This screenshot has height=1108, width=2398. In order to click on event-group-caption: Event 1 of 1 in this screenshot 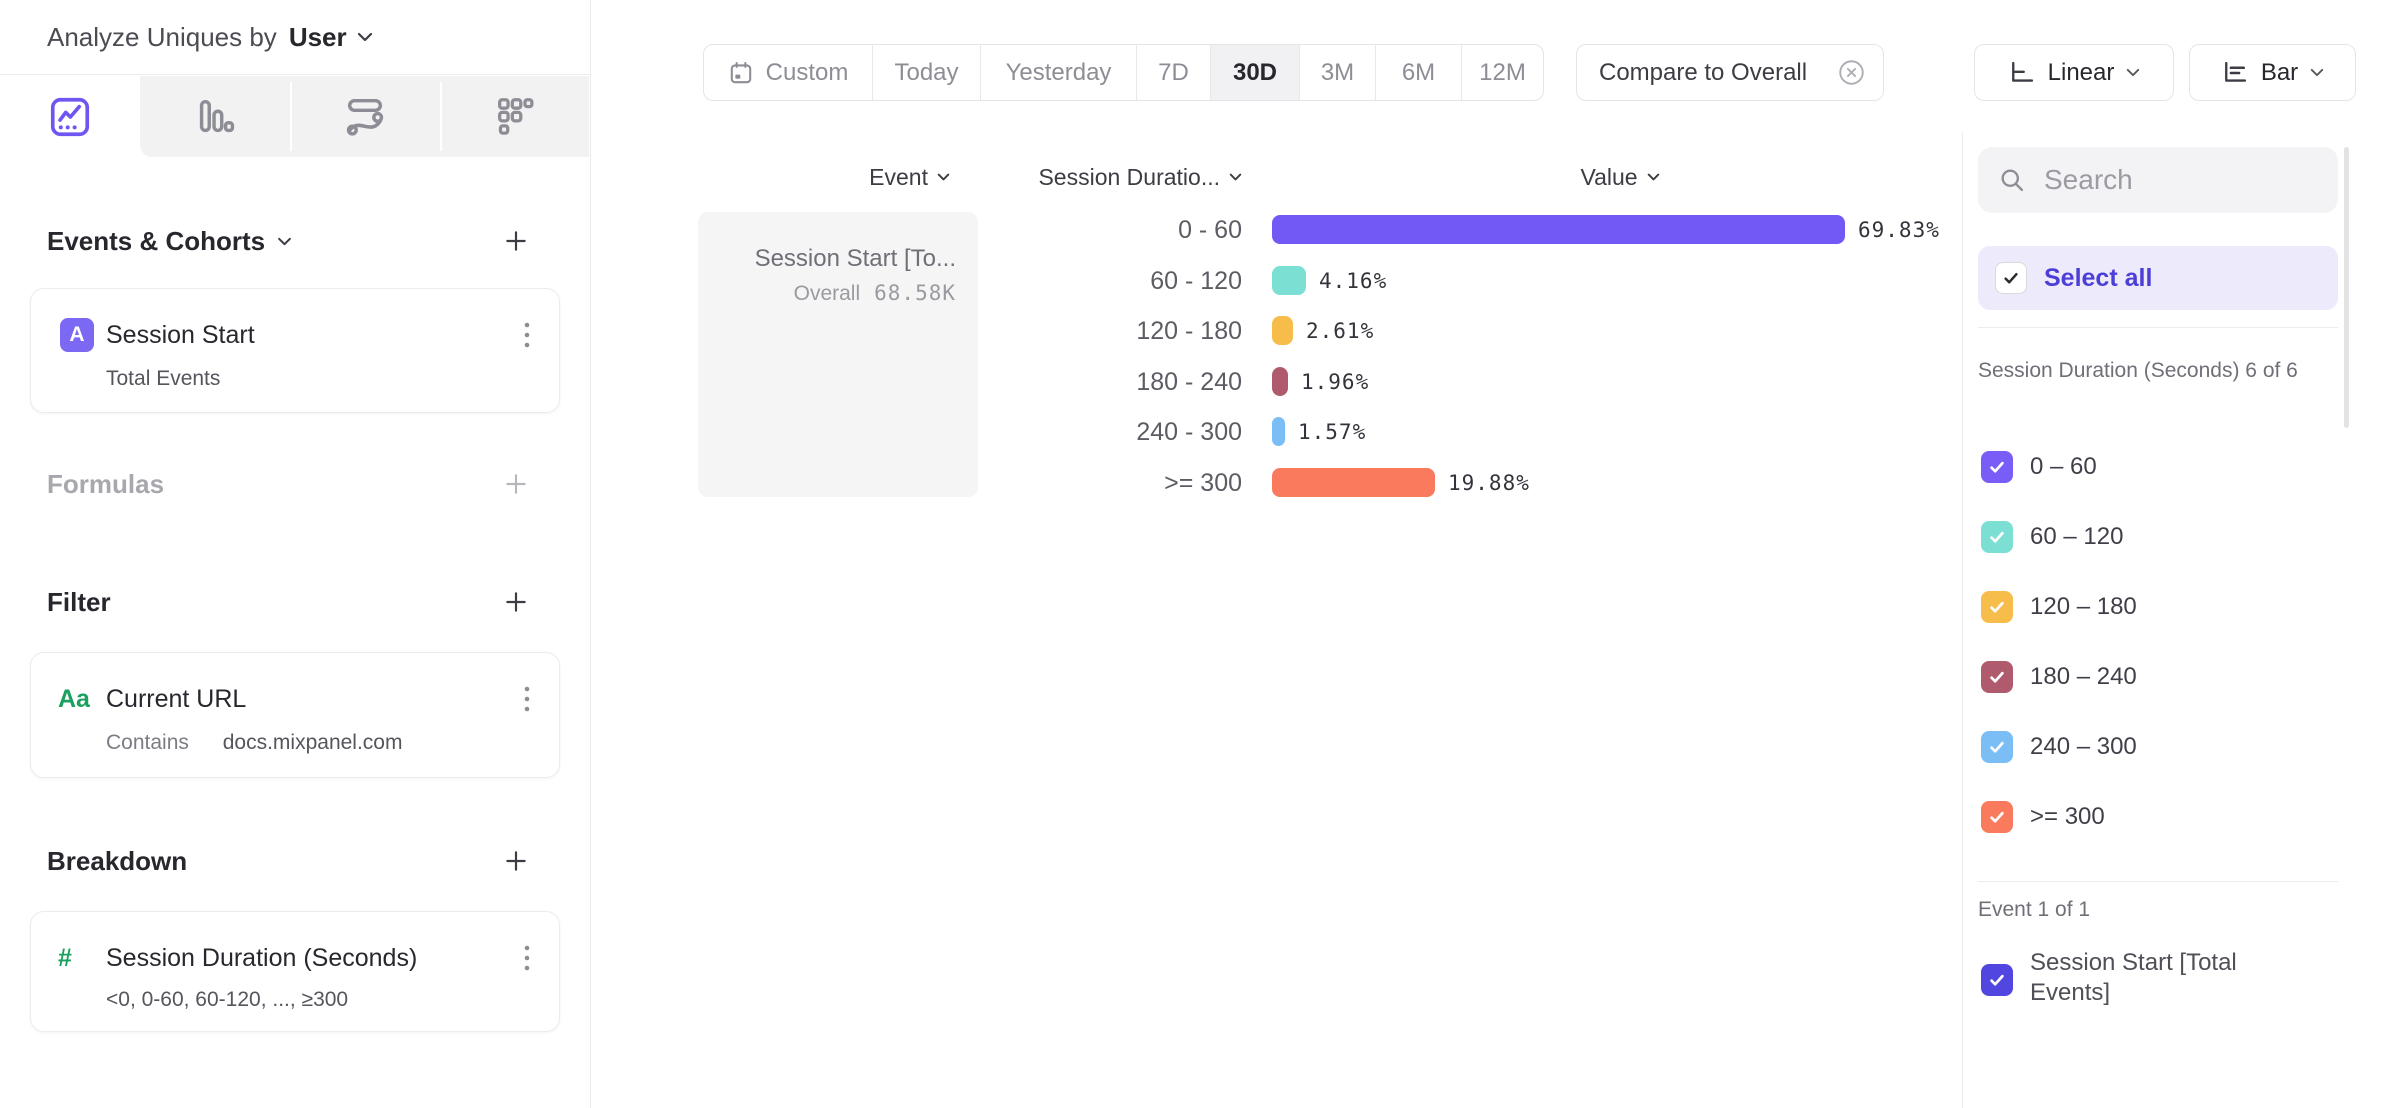, I will do `click(2034, 909)`.